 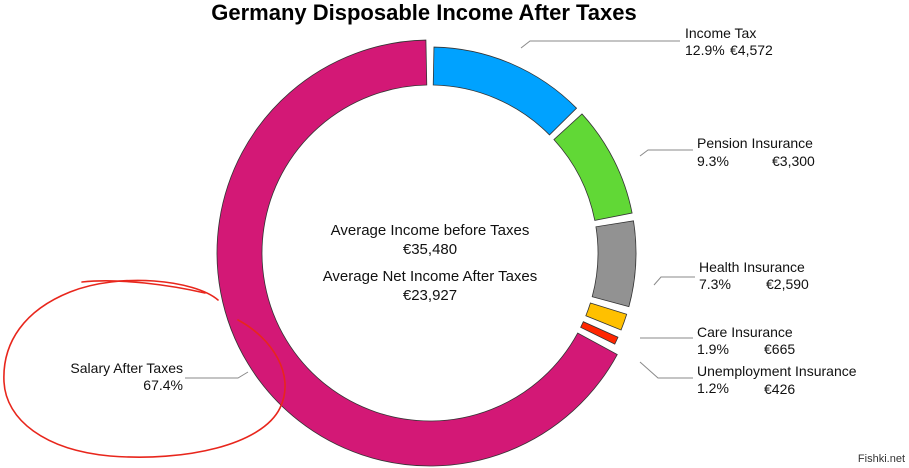 What do you see at coordinates (593, 167) in the screenshot?
I see `slice-pension-insurance` at bounding box center [593, 167].